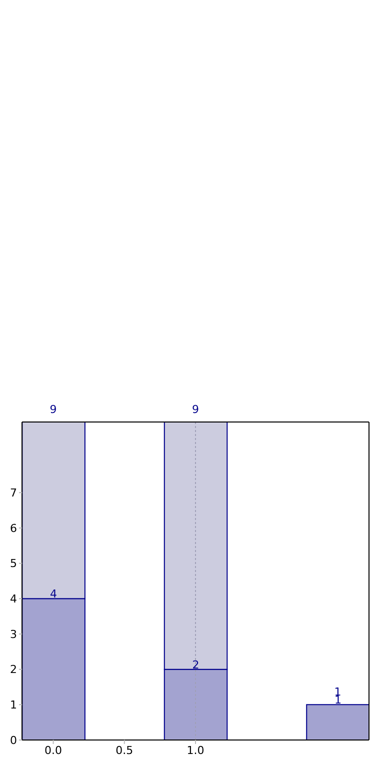 Image resolution: width=390 pixels, height=780 pixels. I want to click on y-tick-label: 5, so click(13, 563).